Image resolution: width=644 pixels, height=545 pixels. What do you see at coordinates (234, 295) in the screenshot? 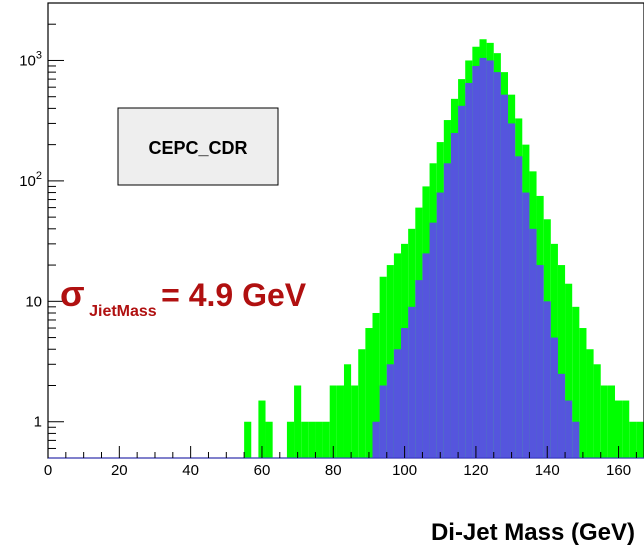
I see `sigma-value: = 4.9 GeV` at bounding box center [234, 295].